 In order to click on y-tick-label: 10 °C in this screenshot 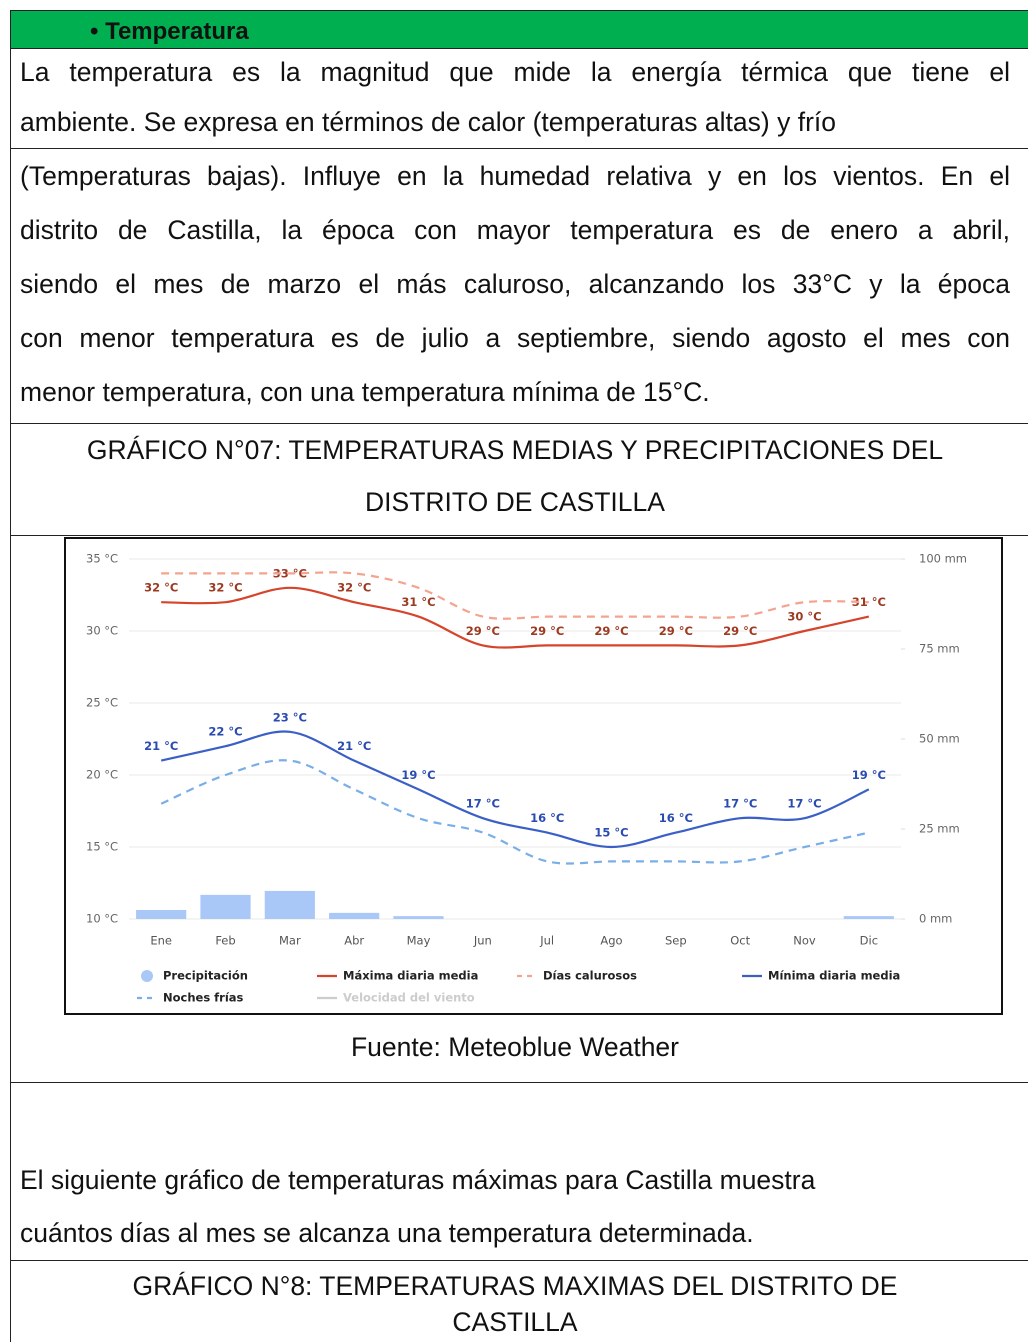, I will do `click(102, 919)`.